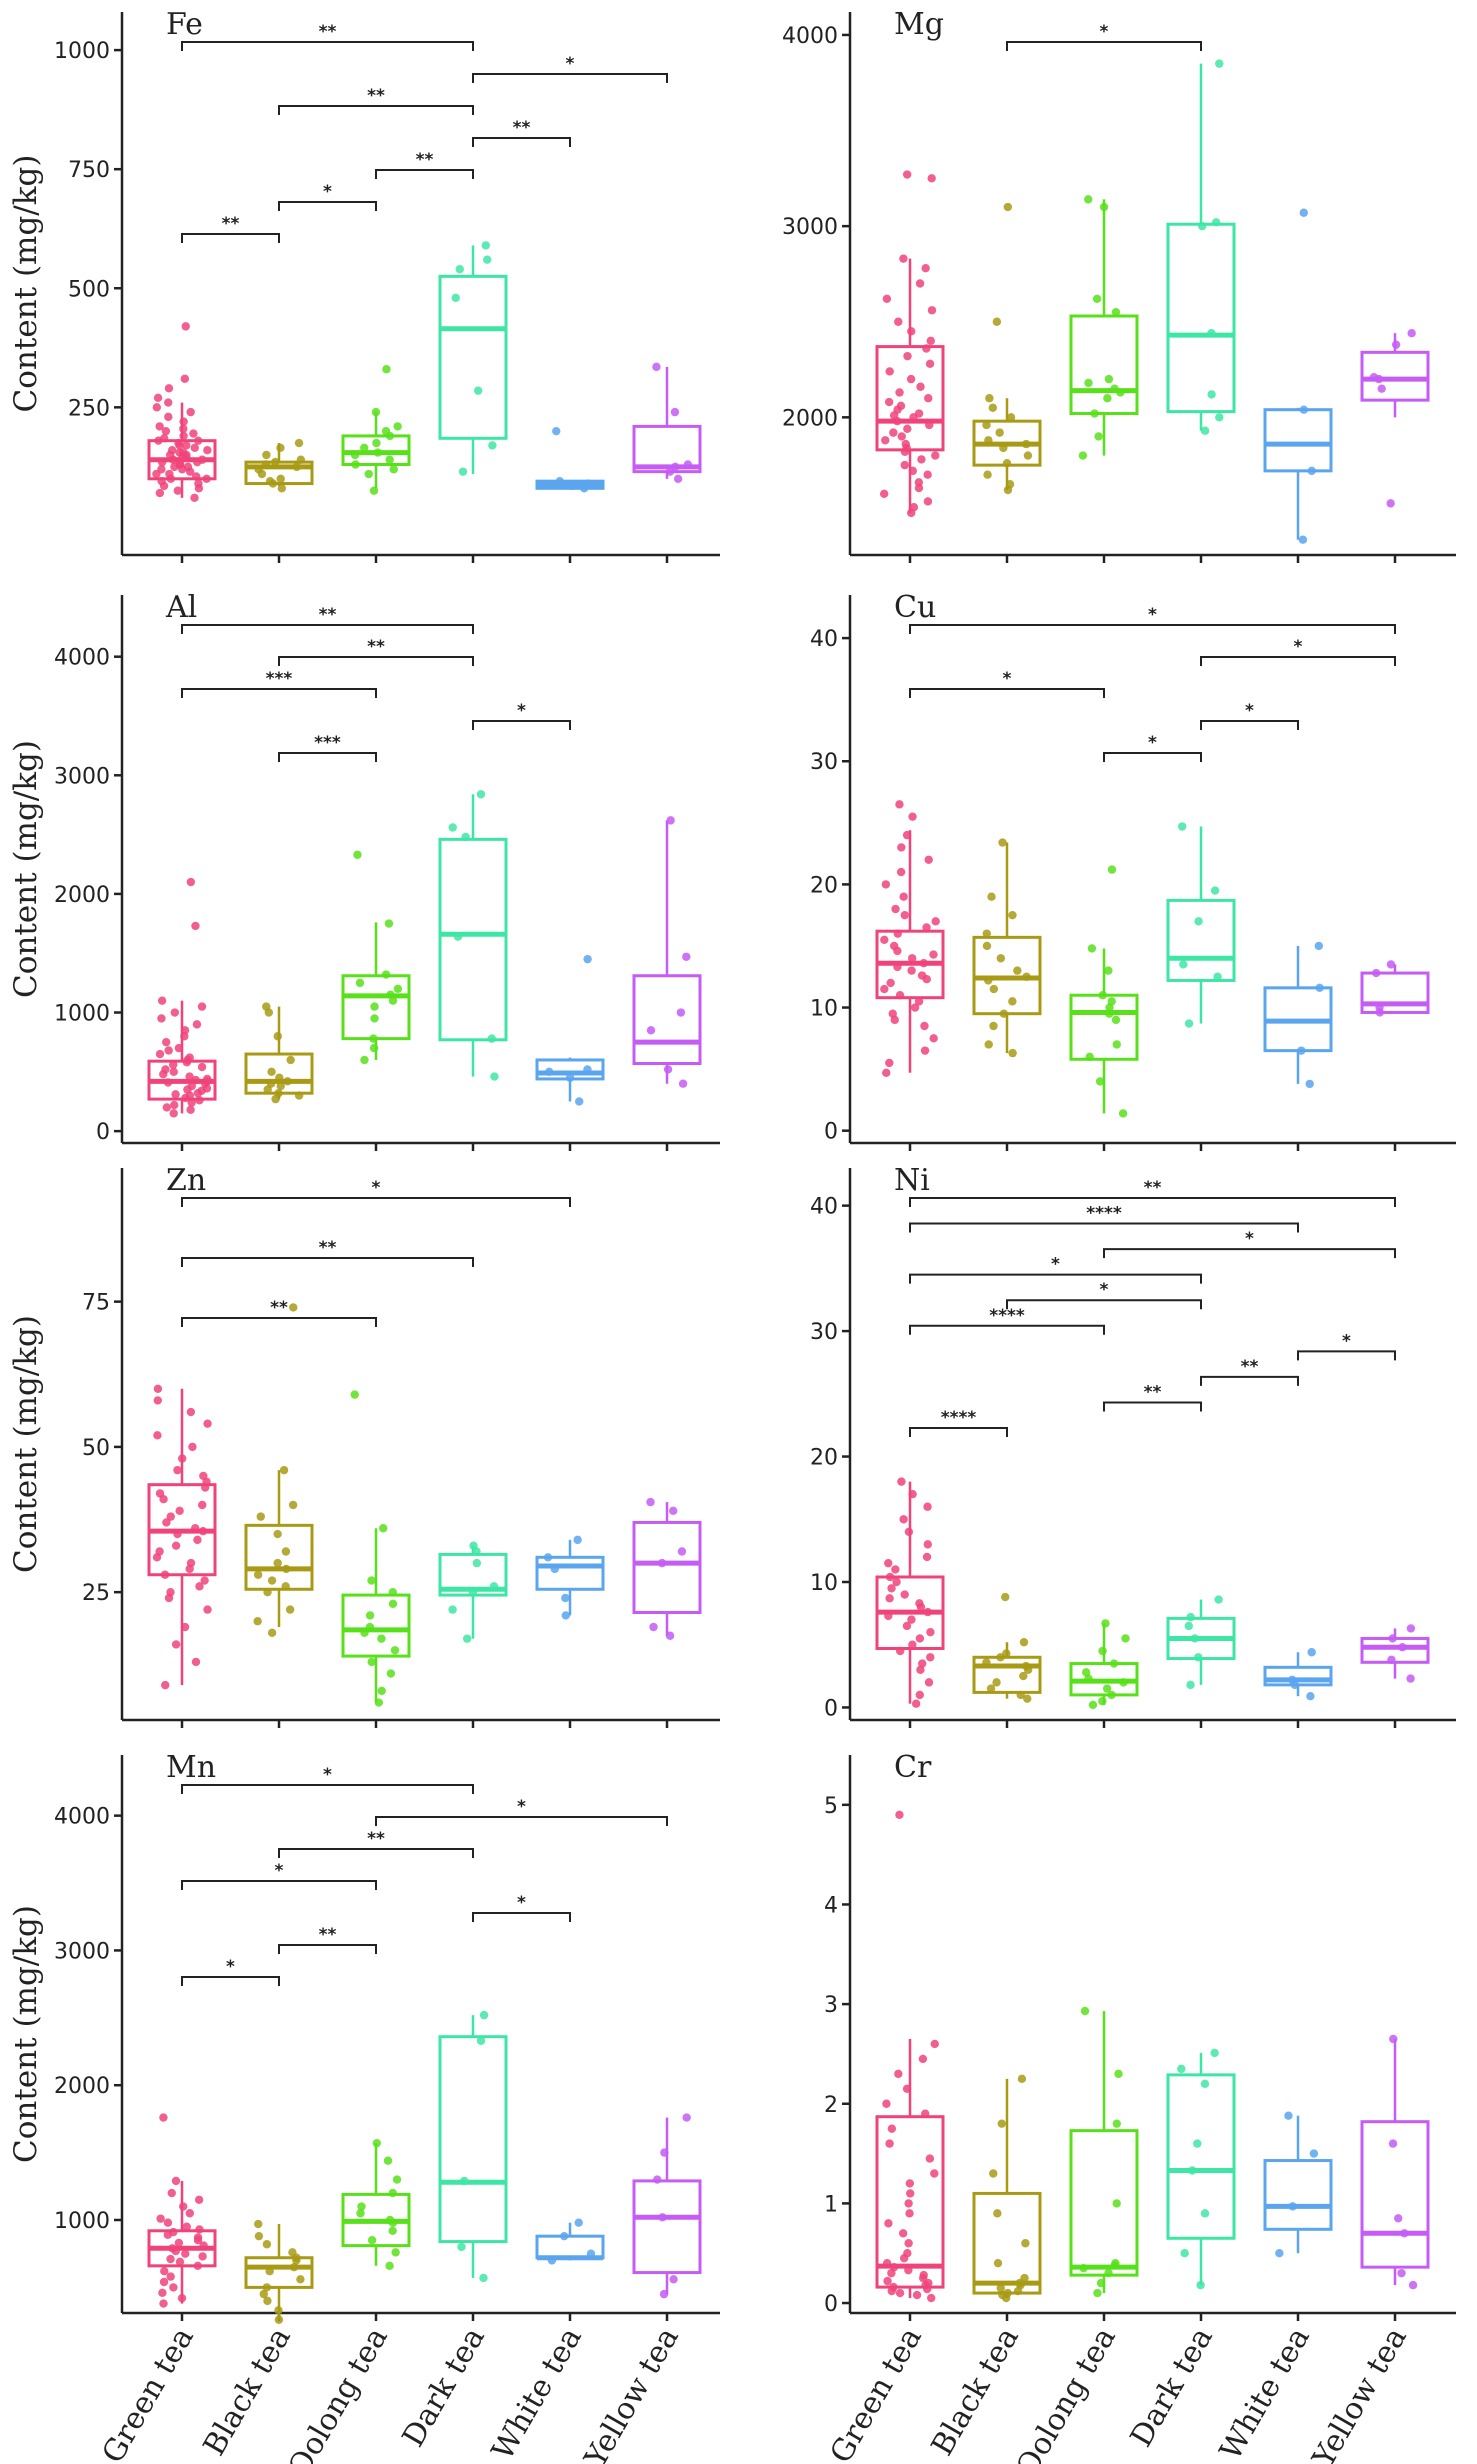  Describe the element at coordinates (910, 2168) in the screenshot. I see `box-green-tea` at that location.